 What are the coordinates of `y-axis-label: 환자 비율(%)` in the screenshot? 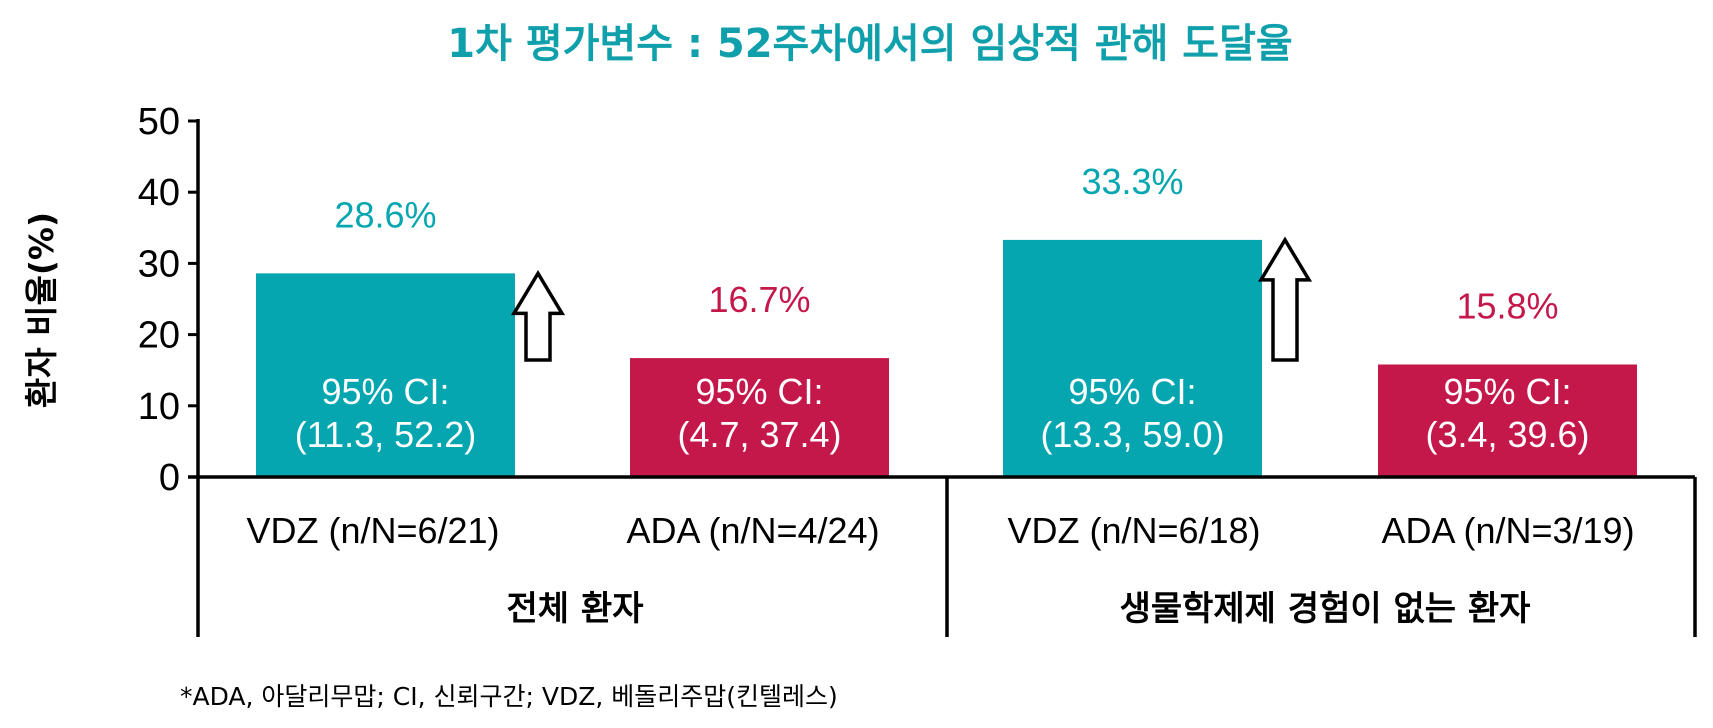 It's located at (41, 310).